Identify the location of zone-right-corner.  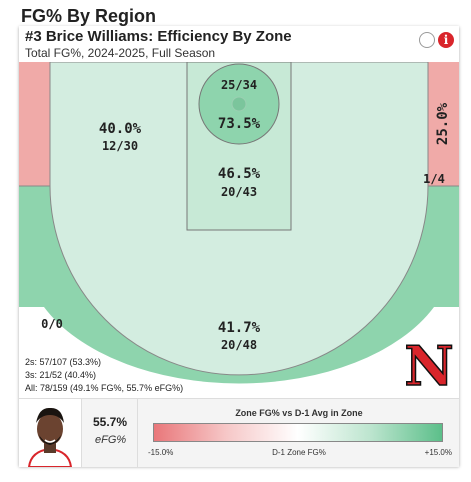
(443, 124).